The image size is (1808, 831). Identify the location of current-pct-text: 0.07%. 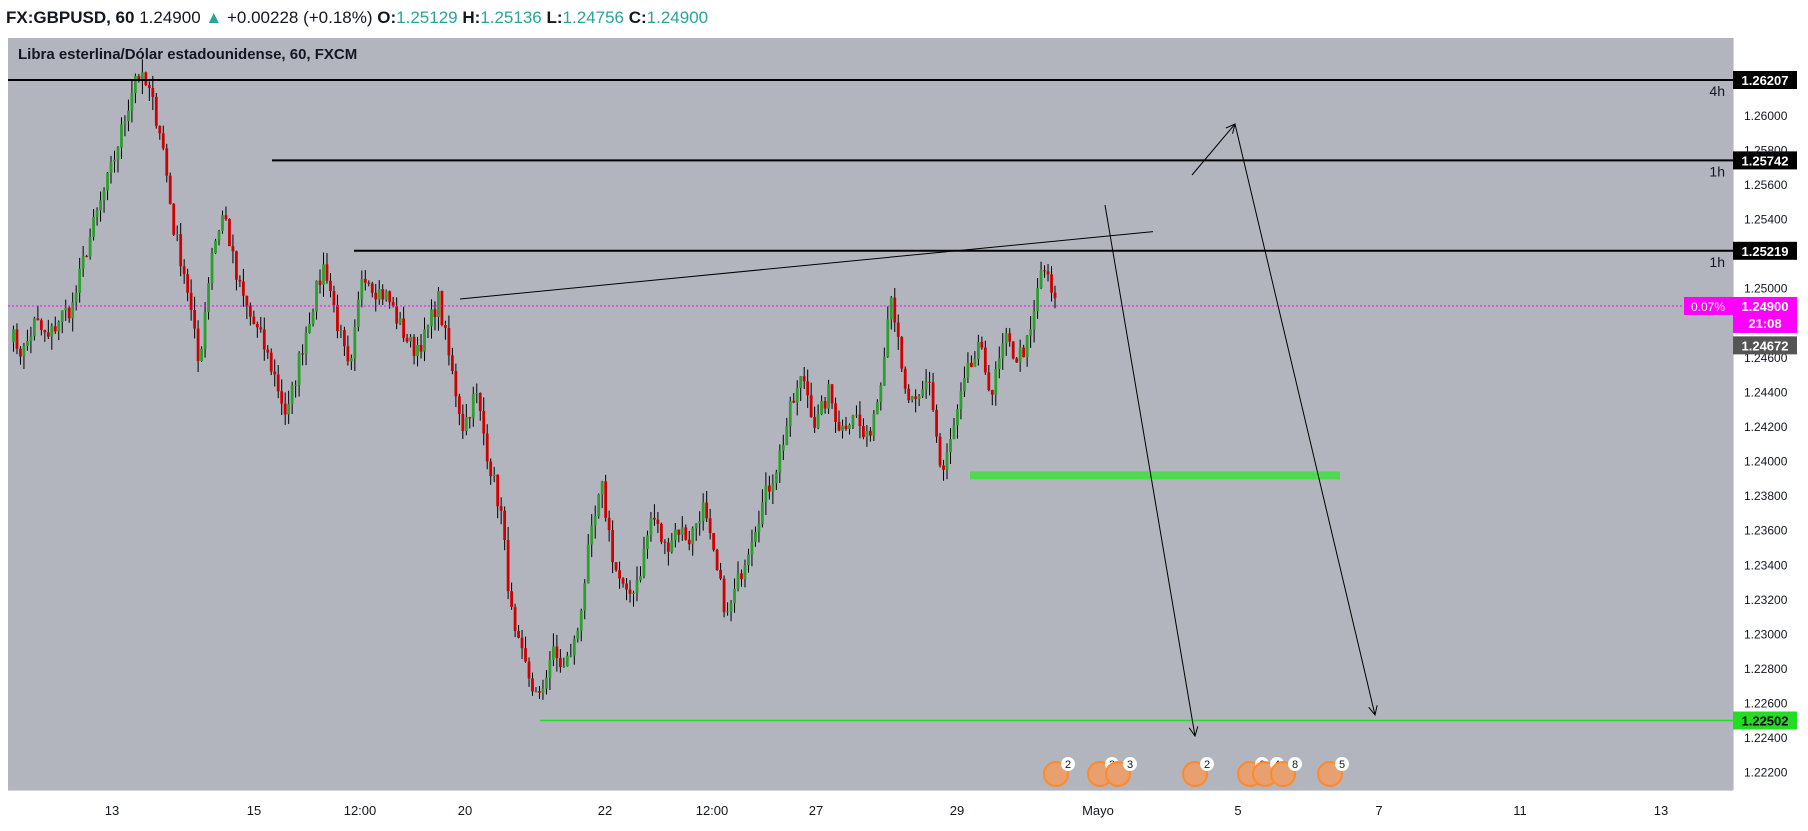
(1708, 307).